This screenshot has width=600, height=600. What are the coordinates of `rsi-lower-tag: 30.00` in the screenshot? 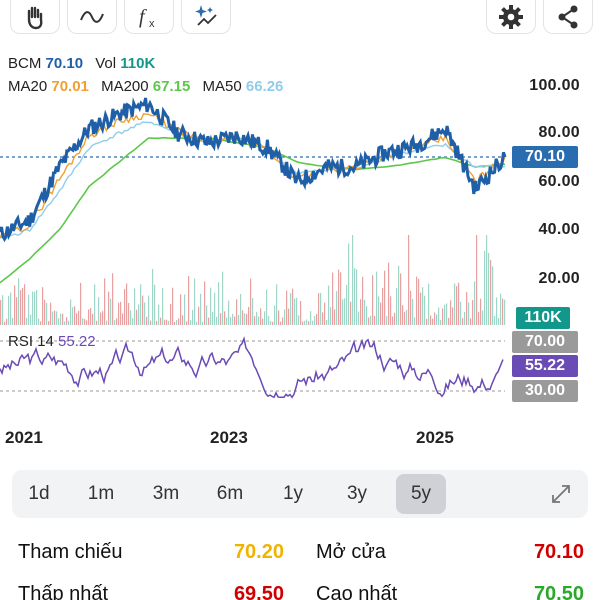 It's located at (545, 391).